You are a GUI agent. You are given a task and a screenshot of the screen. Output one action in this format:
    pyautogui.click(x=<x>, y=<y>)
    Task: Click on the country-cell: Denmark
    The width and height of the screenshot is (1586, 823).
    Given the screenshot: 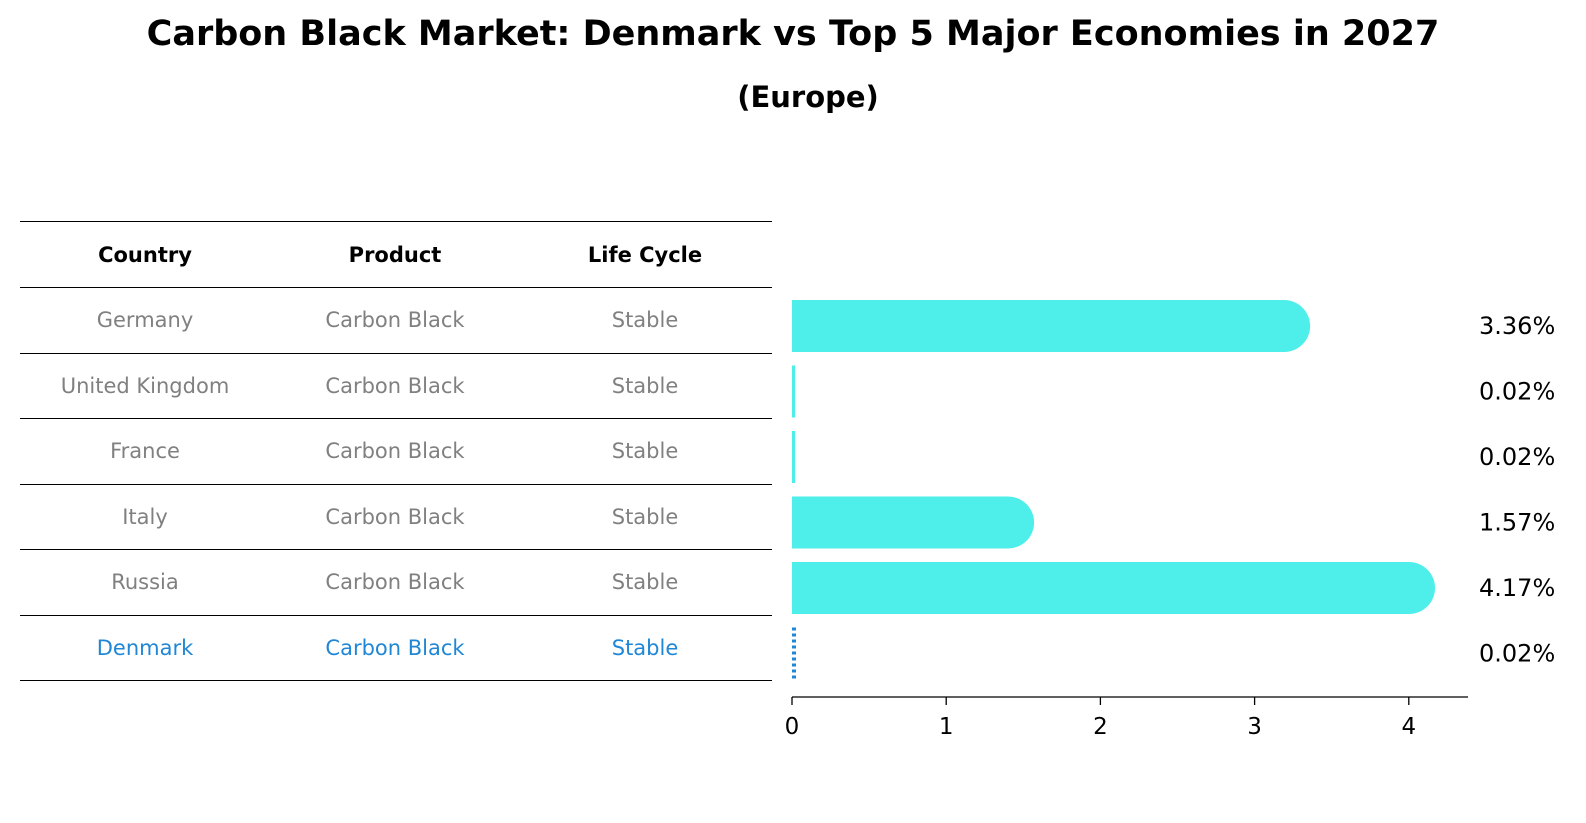 What is the action you would take?
    pyautogui.click(x=145, y=647)
    